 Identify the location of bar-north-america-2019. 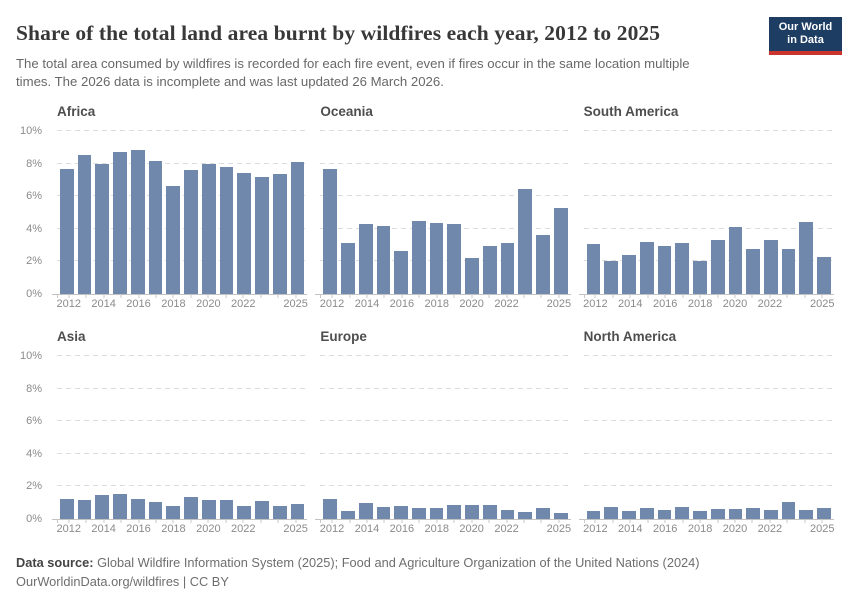
(717, 514).